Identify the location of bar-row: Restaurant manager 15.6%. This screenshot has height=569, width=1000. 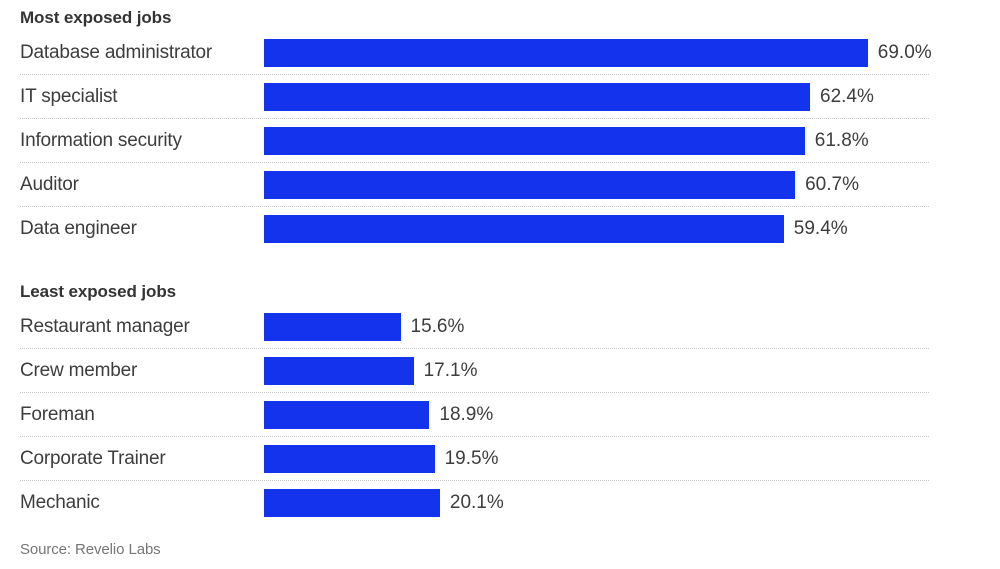
(474, 327).